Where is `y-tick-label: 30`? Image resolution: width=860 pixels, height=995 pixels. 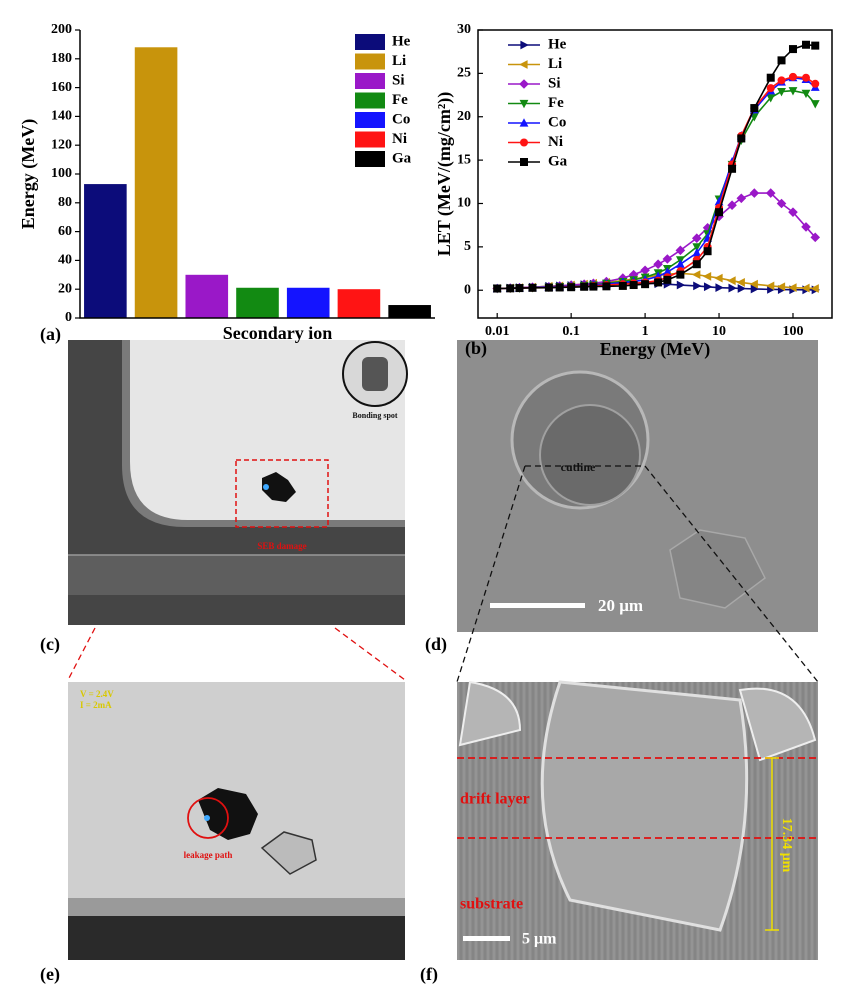 y-tick-label: 30 is located at coordinates (464, 29).